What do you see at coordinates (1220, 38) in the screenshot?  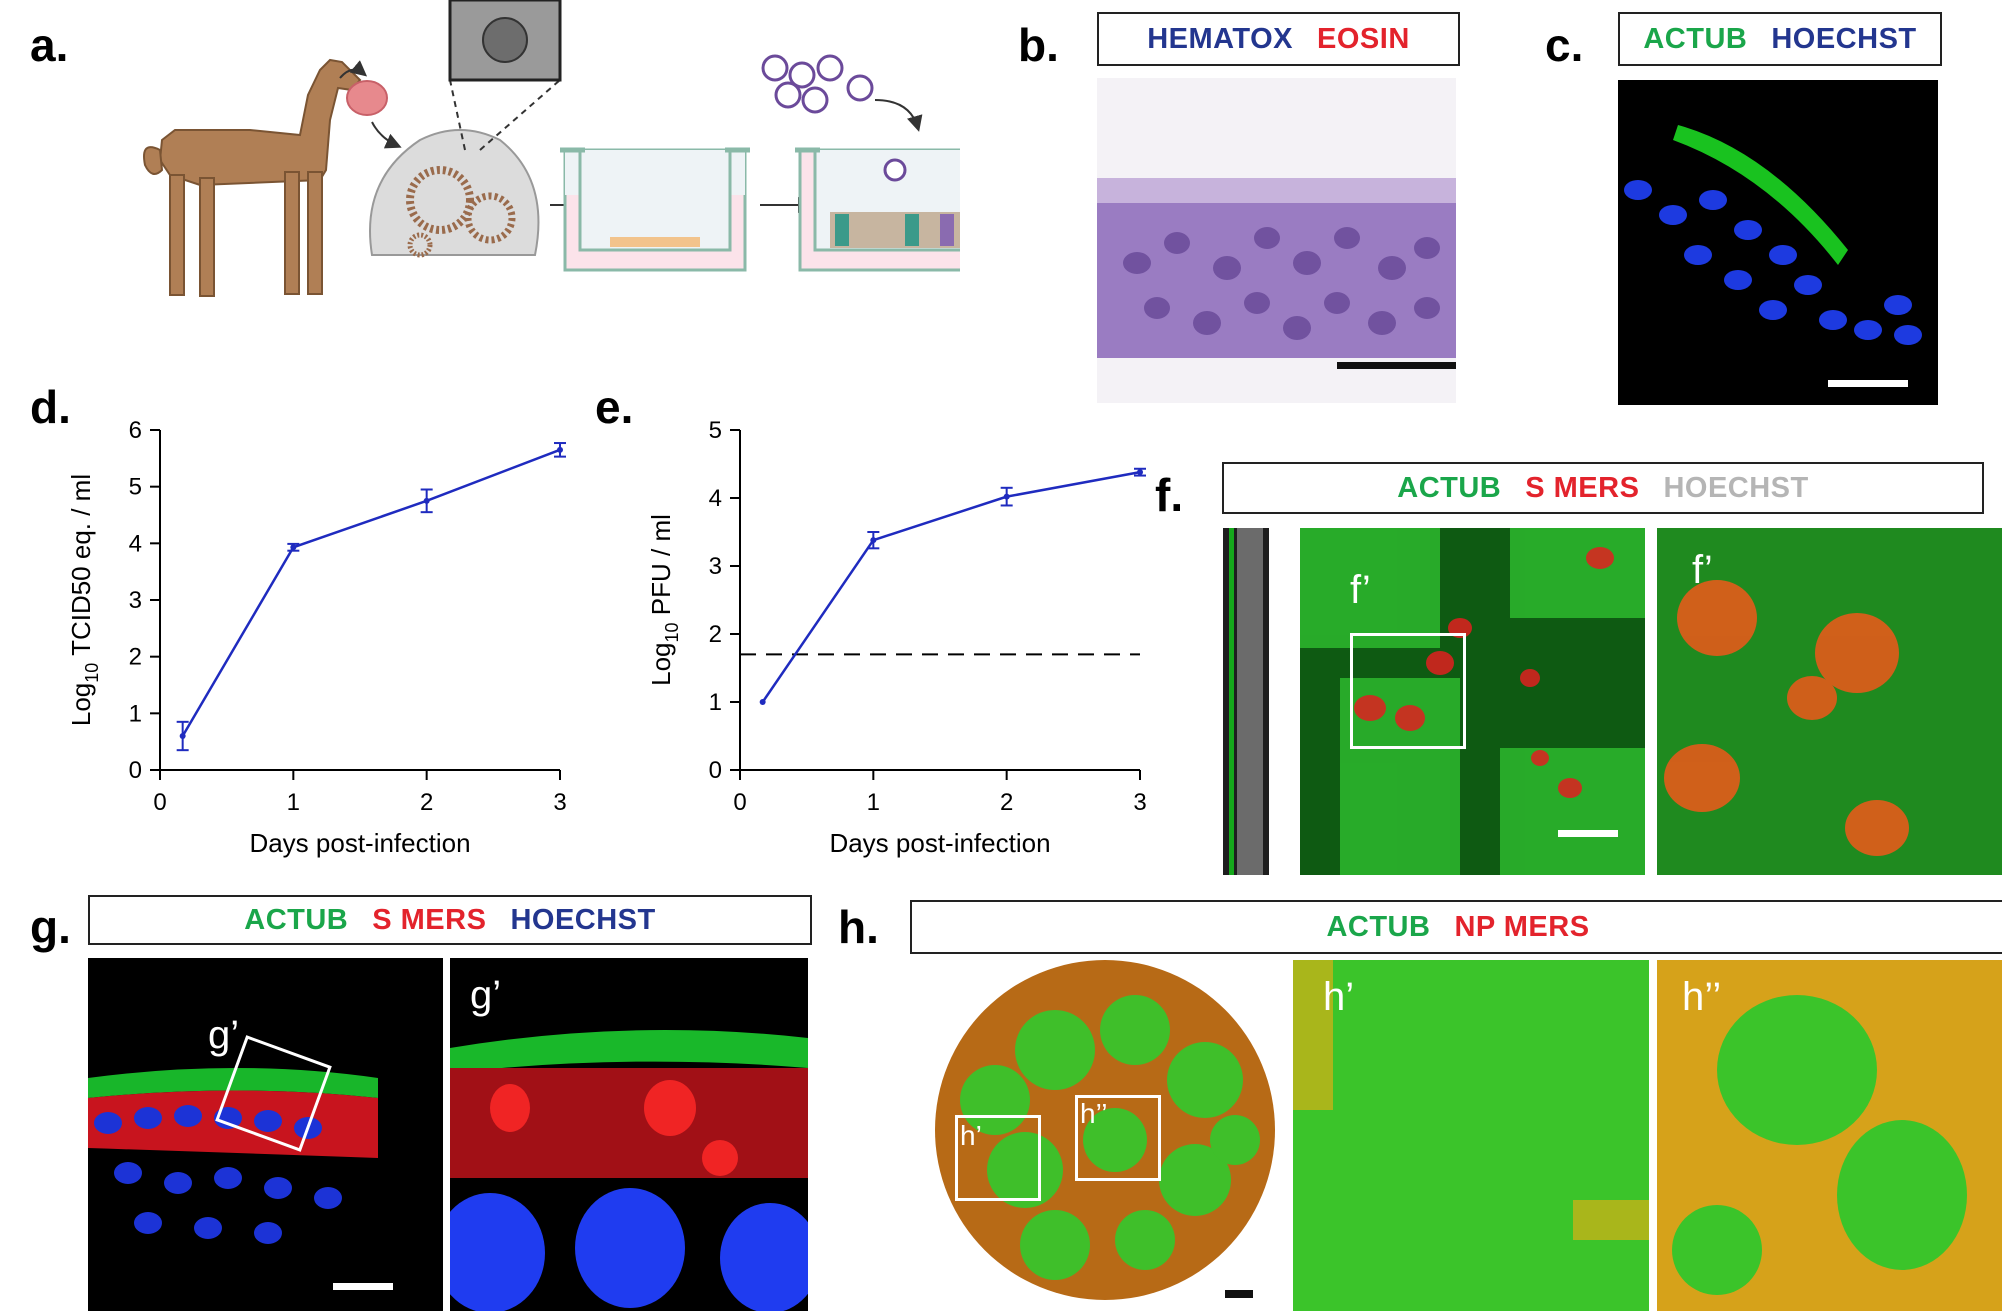 I see `stain-hematox: HEMATOX` at bounding box center [1220, 38].